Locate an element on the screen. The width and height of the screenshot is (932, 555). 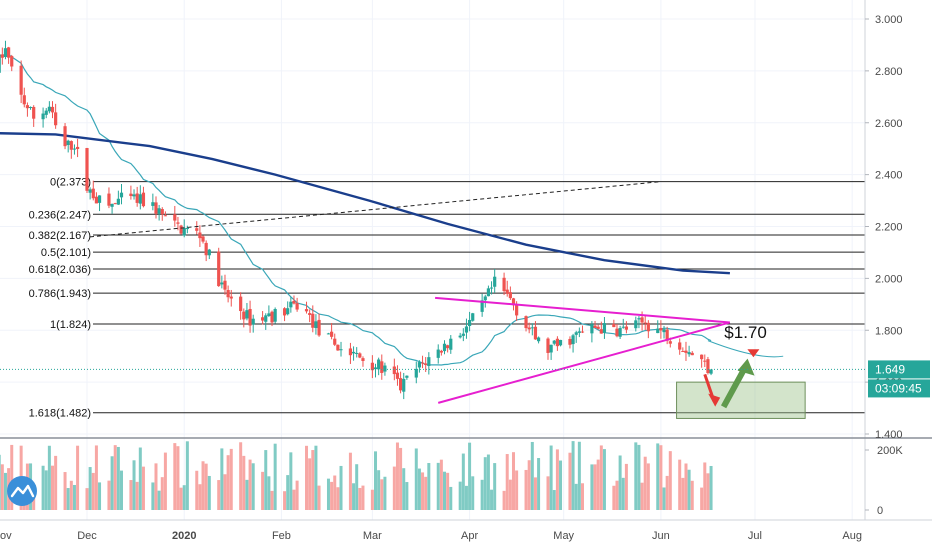
price-target-label: $1.70 is located at coordinates (745, 332).